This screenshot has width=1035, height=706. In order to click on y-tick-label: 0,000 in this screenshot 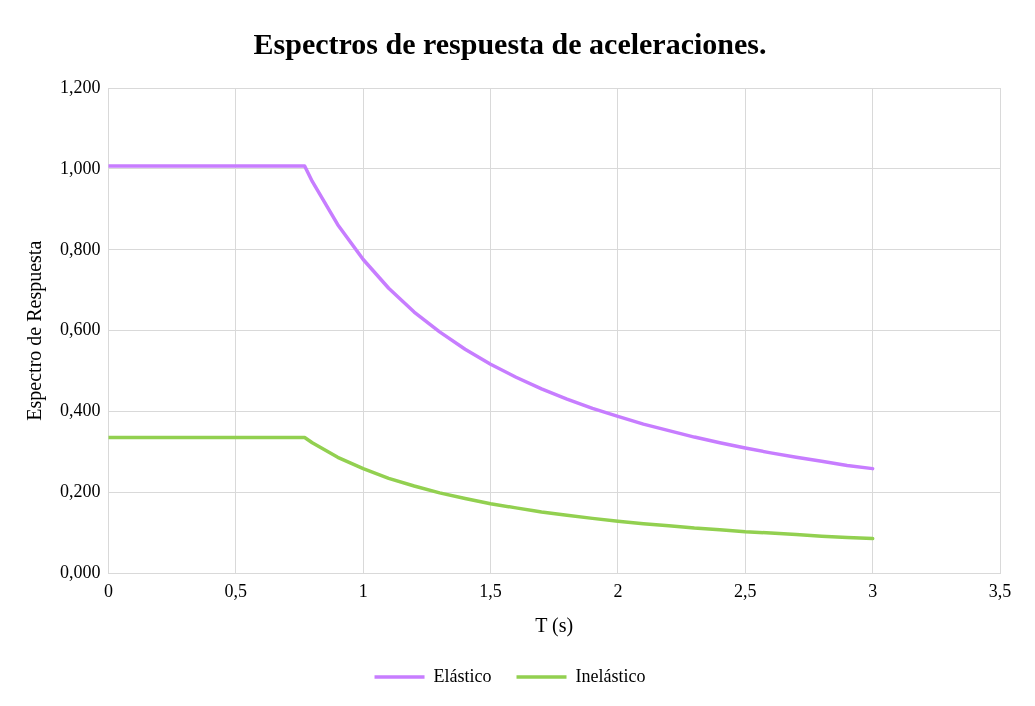, I will do `click(80, 572)`.